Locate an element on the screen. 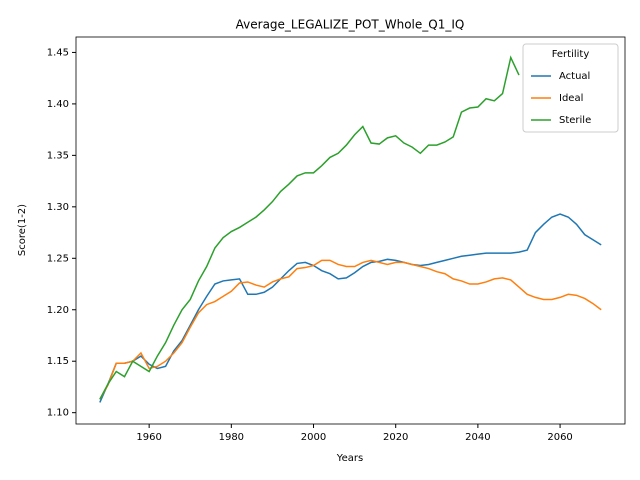 The height and width of the screenshot is (480, 640). legend-box is located at coordinates (570, 88).